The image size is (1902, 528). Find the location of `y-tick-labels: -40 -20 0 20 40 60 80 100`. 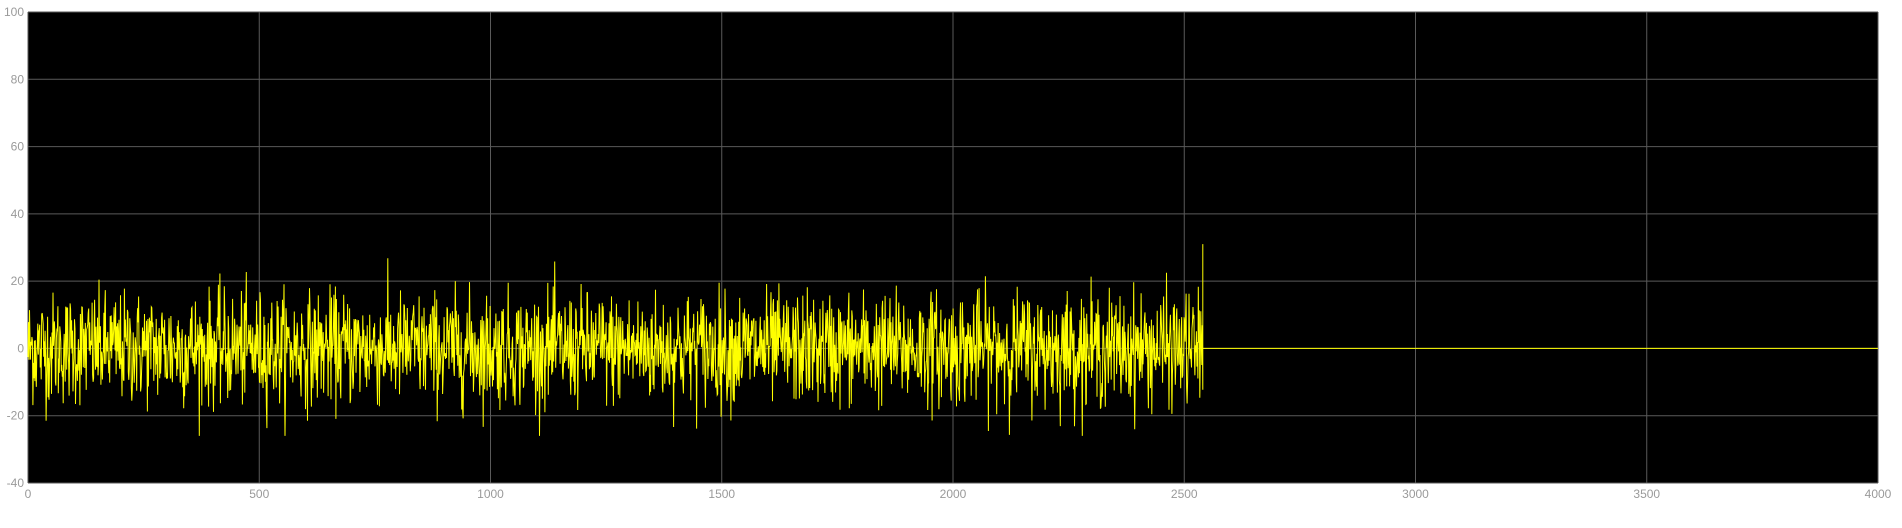

y-tick-labels: -40 -20 0 20 40 60 80 100 is located at coordinates (14, 247).